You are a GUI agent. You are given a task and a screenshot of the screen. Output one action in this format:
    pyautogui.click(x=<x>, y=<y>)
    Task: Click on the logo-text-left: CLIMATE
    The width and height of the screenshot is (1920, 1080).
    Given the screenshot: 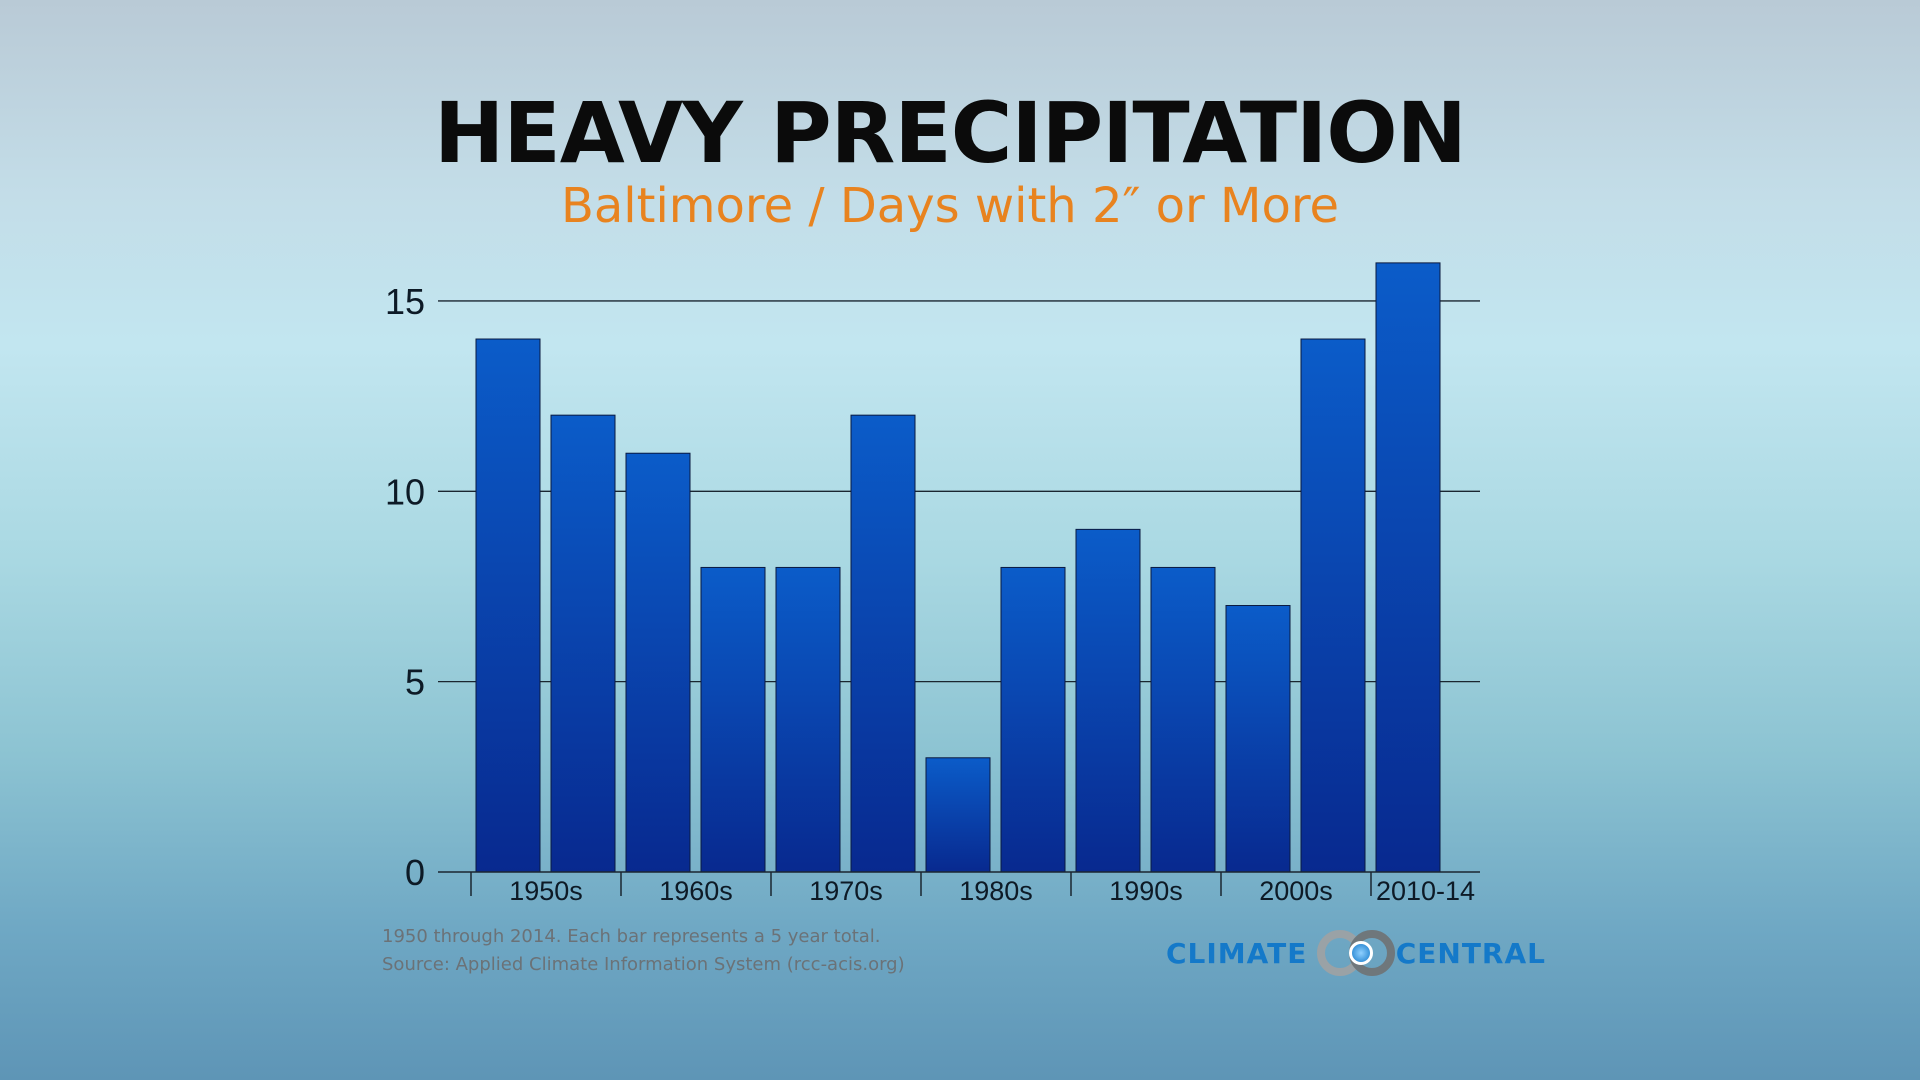 What is the action you would take?
    pyautogui.click(x=1237, y=953)
    